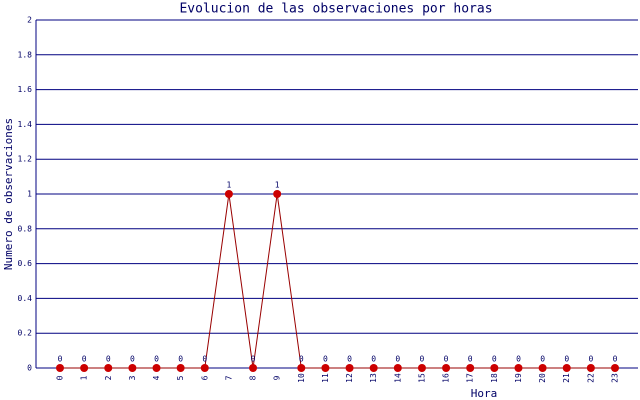  What do you see at coordinates (325, 378) in the screenshot?
I see `x-tick-label: 11` at bounding box center [325, 378].